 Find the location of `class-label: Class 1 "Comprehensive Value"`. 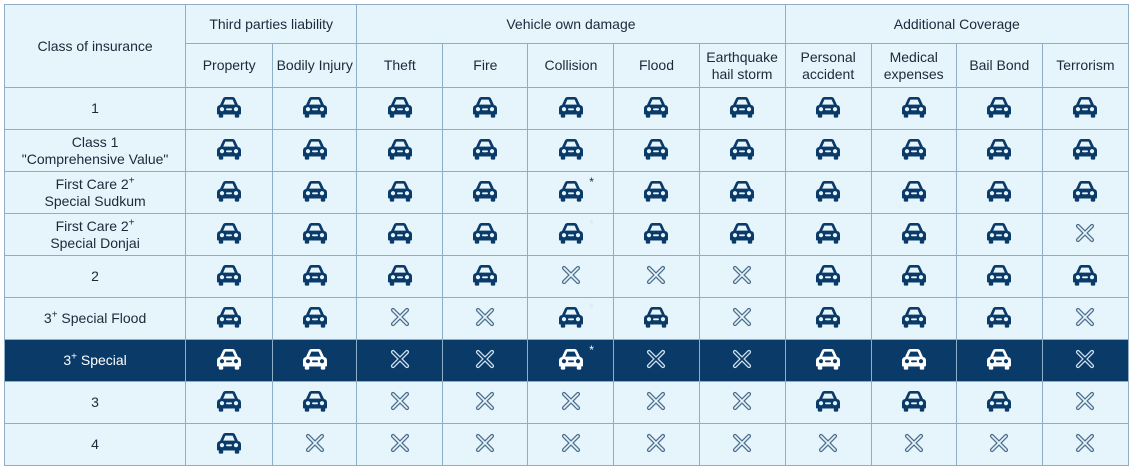

class-label: Class 1 "Comprehensive Value" is located at coordinates (95, 150).